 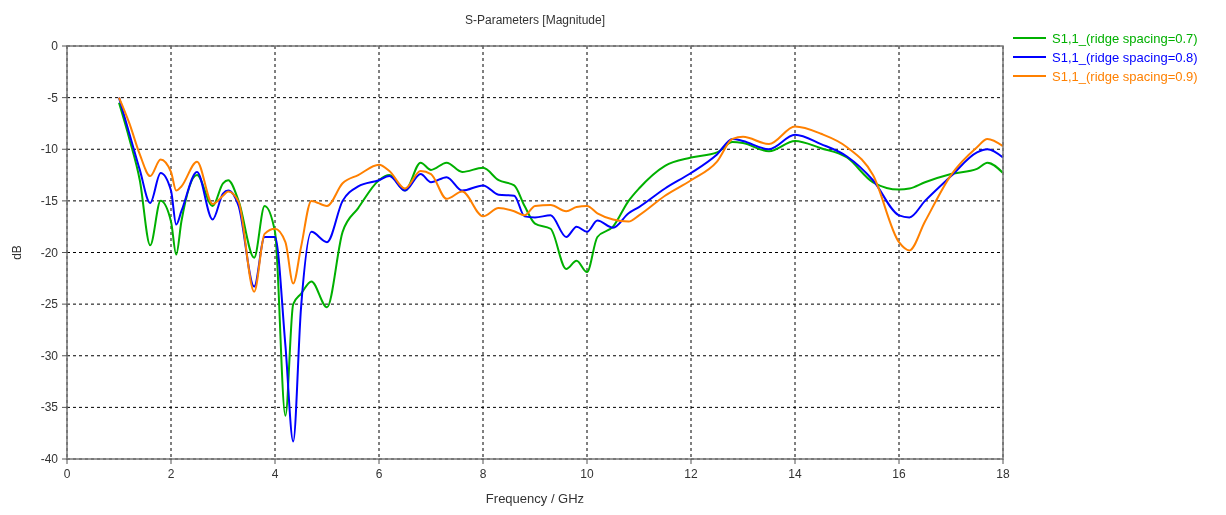 I want to click on x-tick-label: 6, so click(x=379, y=474).